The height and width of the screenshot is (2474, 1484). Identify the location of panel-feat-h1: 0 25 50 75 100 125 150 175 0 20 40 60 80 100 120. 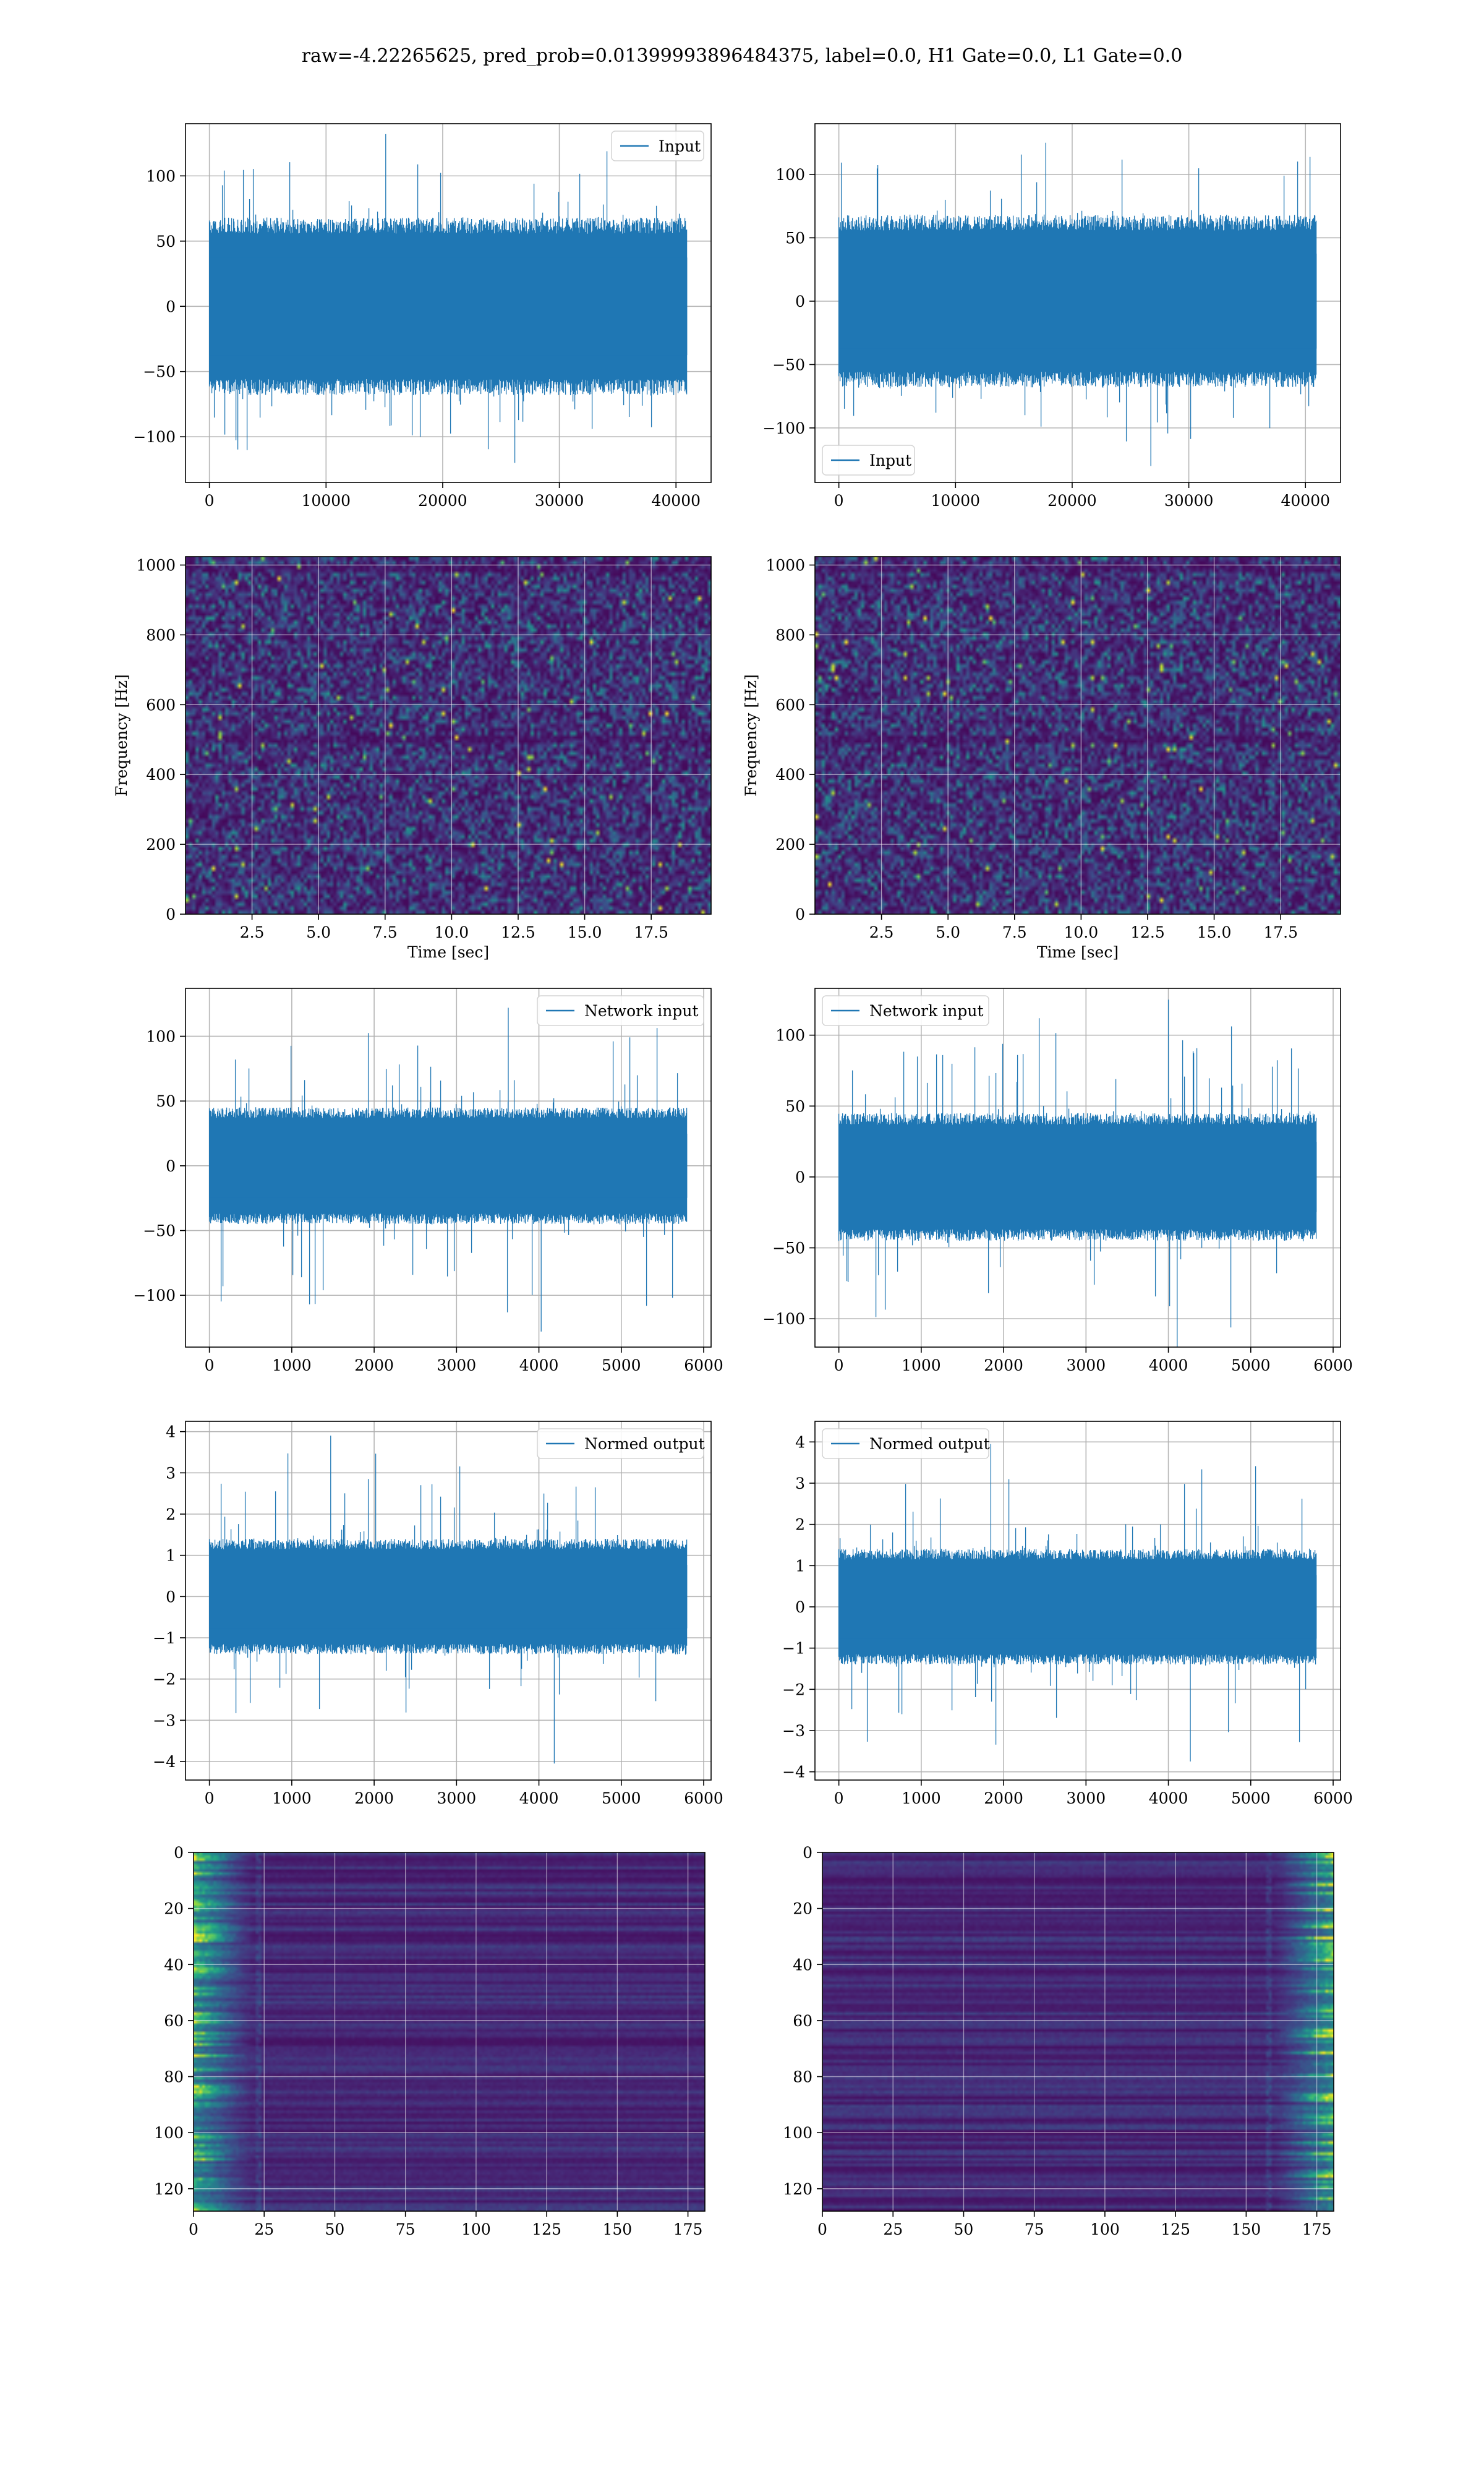
(430, 2041).